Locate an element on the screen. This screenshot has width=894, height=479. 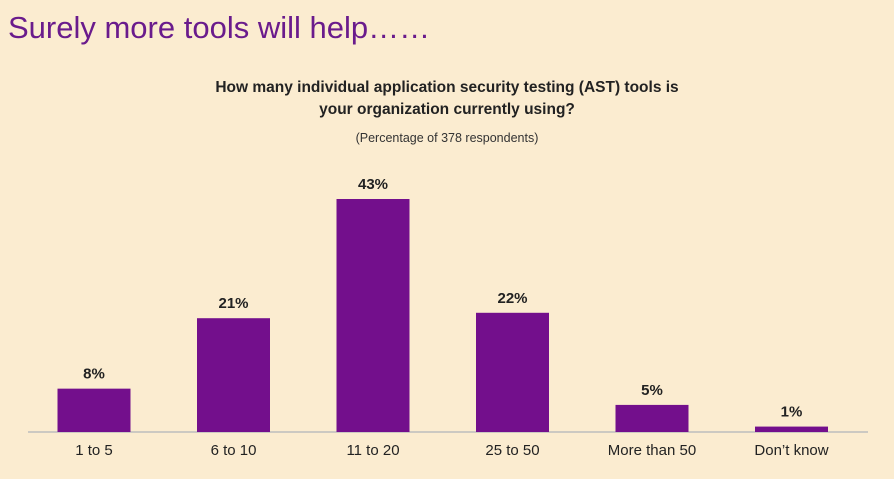
bar-value-label: 1% is located at coordinates (792, 412).